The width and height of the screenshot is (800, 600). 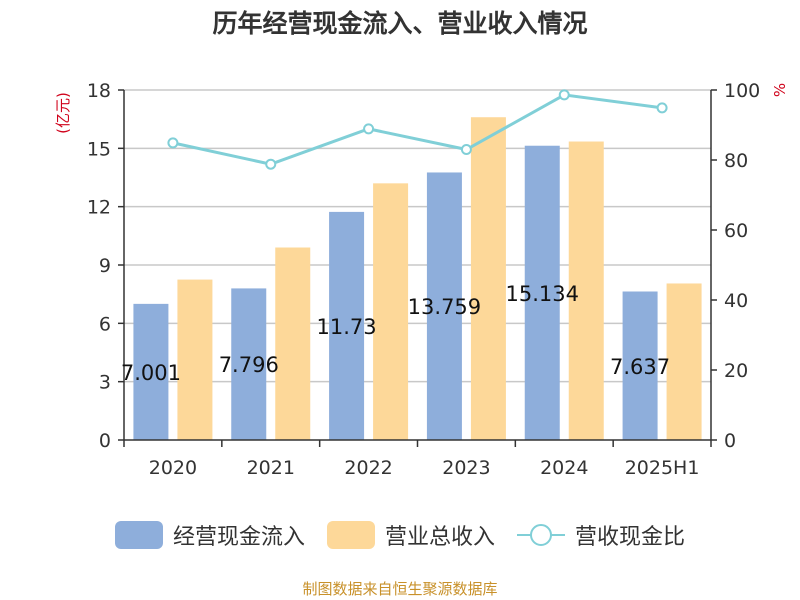 I want to click on ratio-line-path, so click(x=417, y=129).